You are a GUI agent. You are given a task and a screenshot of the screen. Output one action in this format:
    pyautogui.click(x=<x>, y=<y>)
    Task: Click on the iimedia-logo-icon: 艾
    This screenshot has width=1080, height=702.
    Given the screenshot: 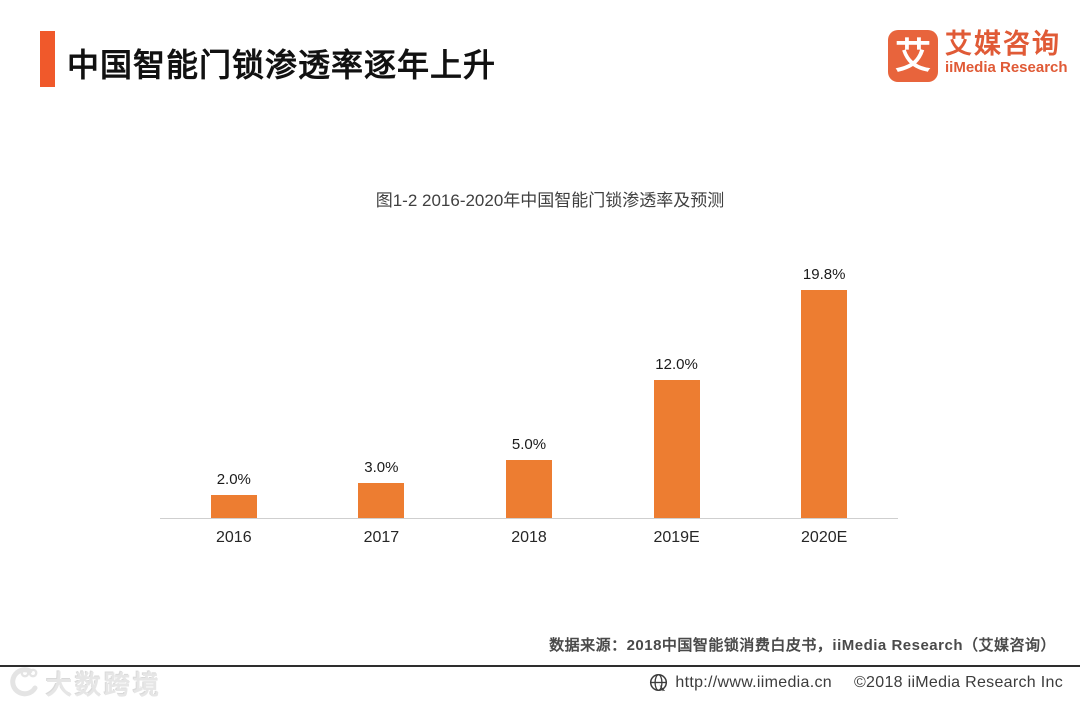 What is the action you would take?
    pyautogui.click(x=913, y=56)
    